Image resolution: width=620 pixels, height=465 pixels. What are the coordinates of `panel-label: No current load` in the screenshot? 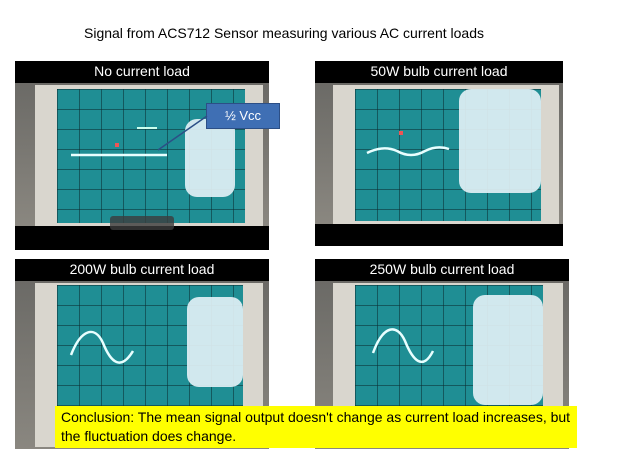 It's located at (142, 71).